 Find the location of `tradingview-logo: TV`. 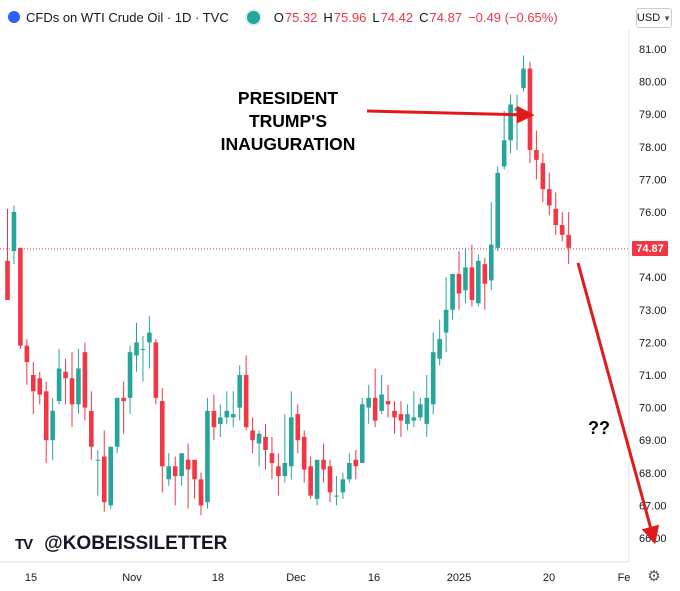

tradingview-logo: TV is located at coordinates (24, 544).